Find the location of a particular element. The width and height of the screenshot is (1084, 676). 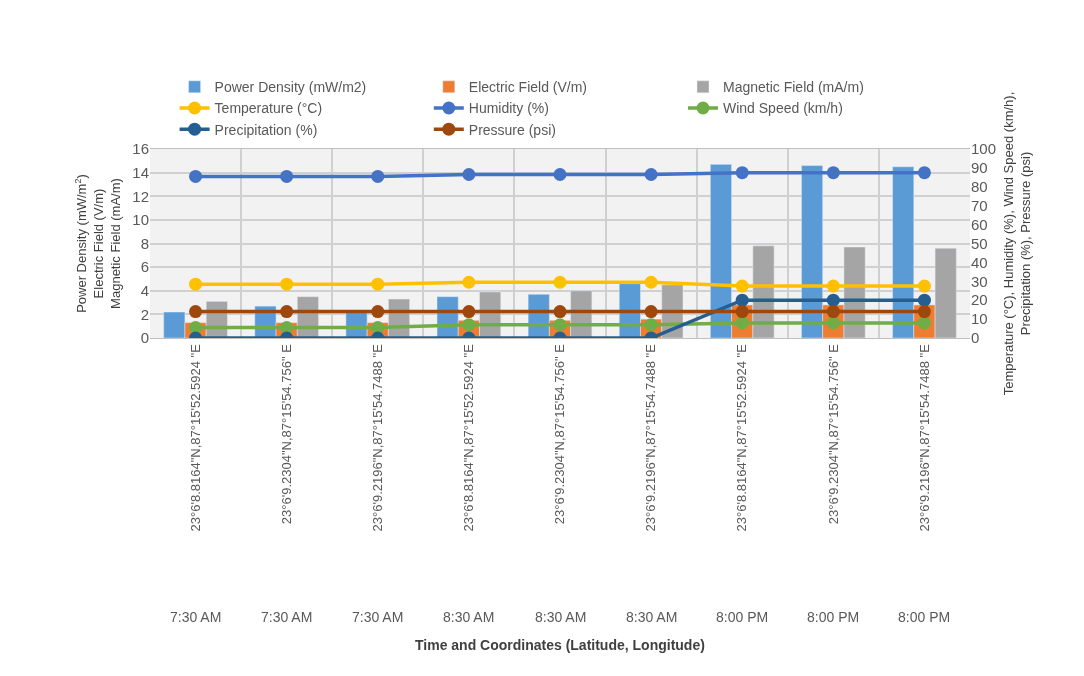

y-tick-label: 0 is located at coordinates (144, 338).